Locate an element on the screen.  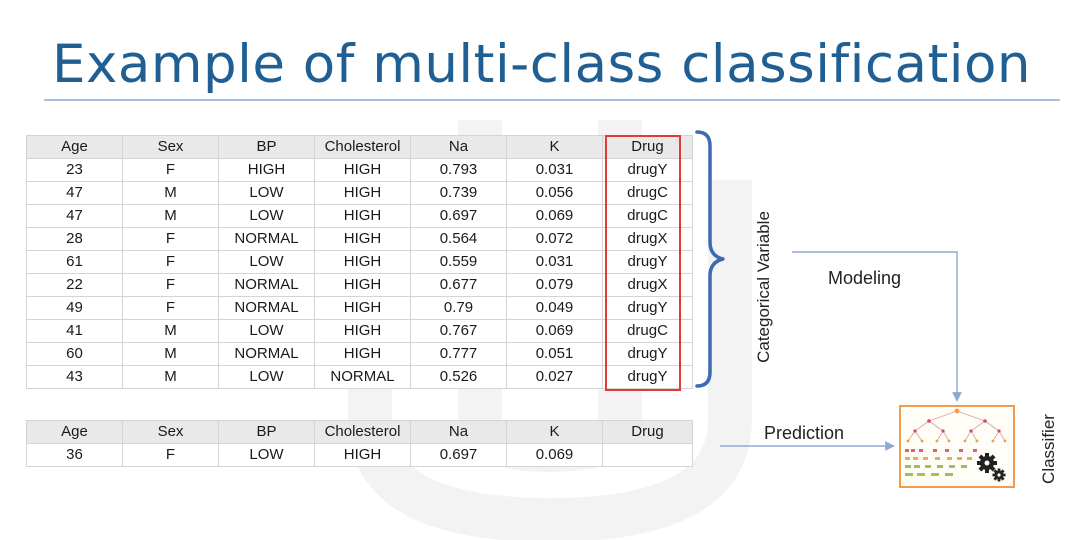
cell-na: 0.677 is located at coordinates (458, 285).